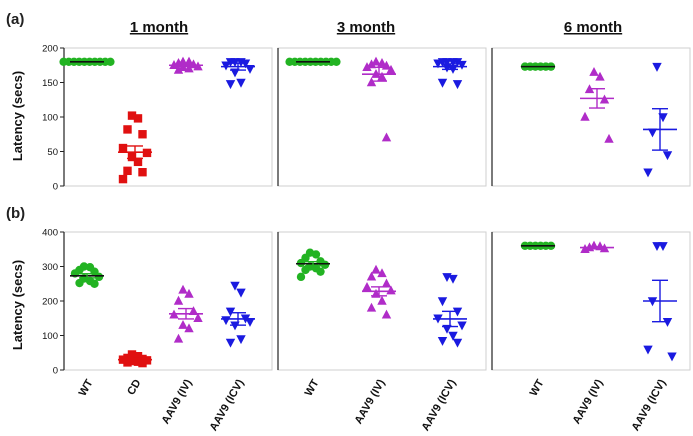 Image resolution: width=693 pixels, height=436 pixels. What do you see at coordinates (366, 27) in the screenshot?
I see `column-title-3-month: 3 month` at bounding box center [366, 27].